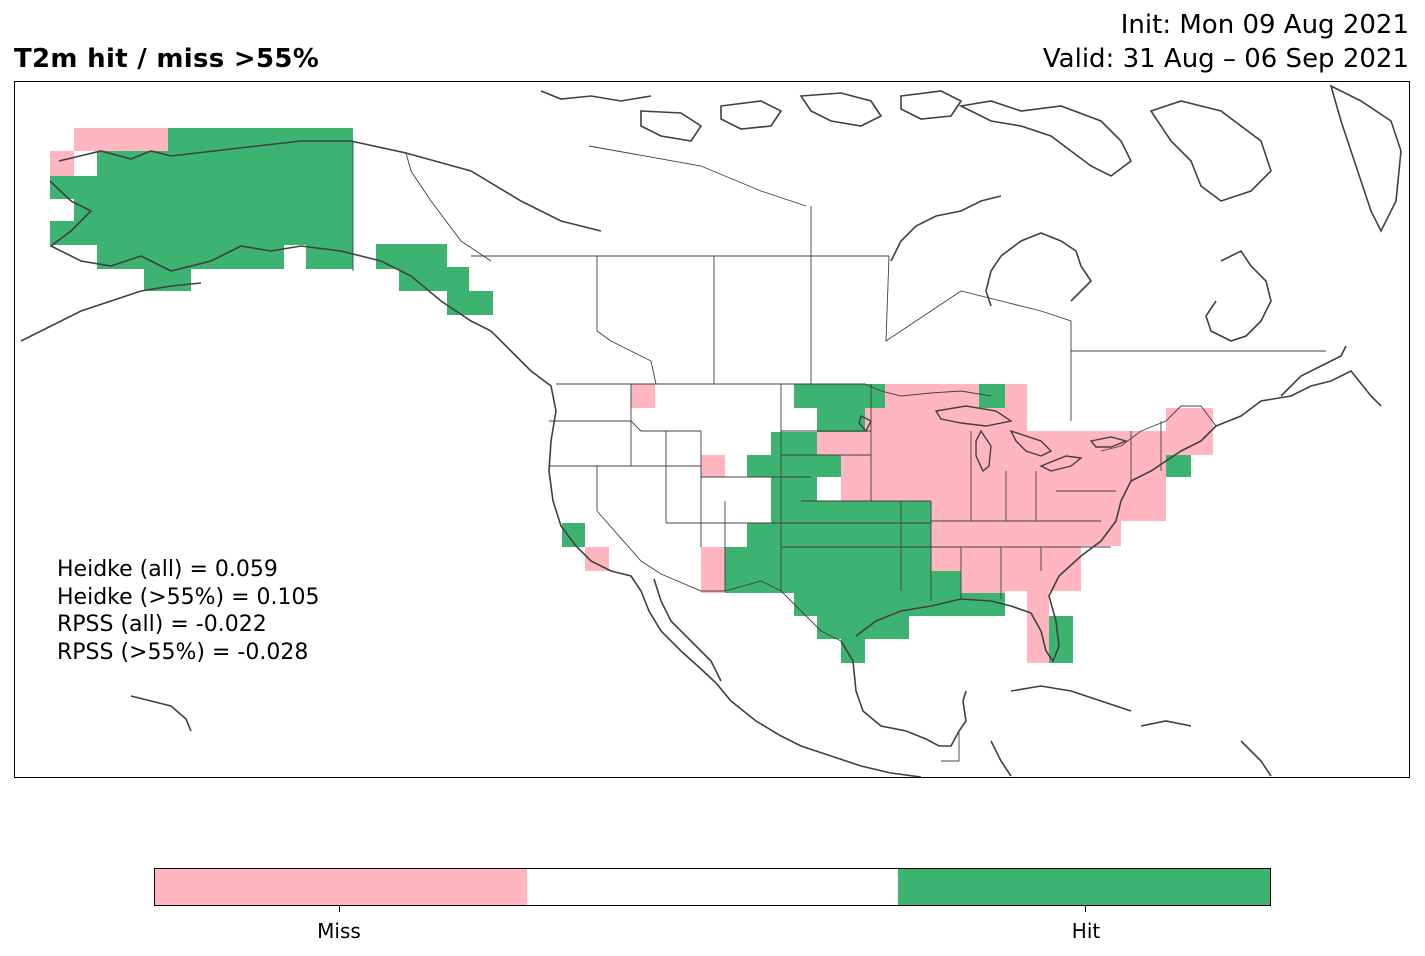 Image resolution: width=1425 pixels, height=956 pixels. What do you see at coordinates (183, 652) in the screenshot?
I see `score-rpss-55: RPSS (>55%) = -0.028` at bounding box center [183, 652].